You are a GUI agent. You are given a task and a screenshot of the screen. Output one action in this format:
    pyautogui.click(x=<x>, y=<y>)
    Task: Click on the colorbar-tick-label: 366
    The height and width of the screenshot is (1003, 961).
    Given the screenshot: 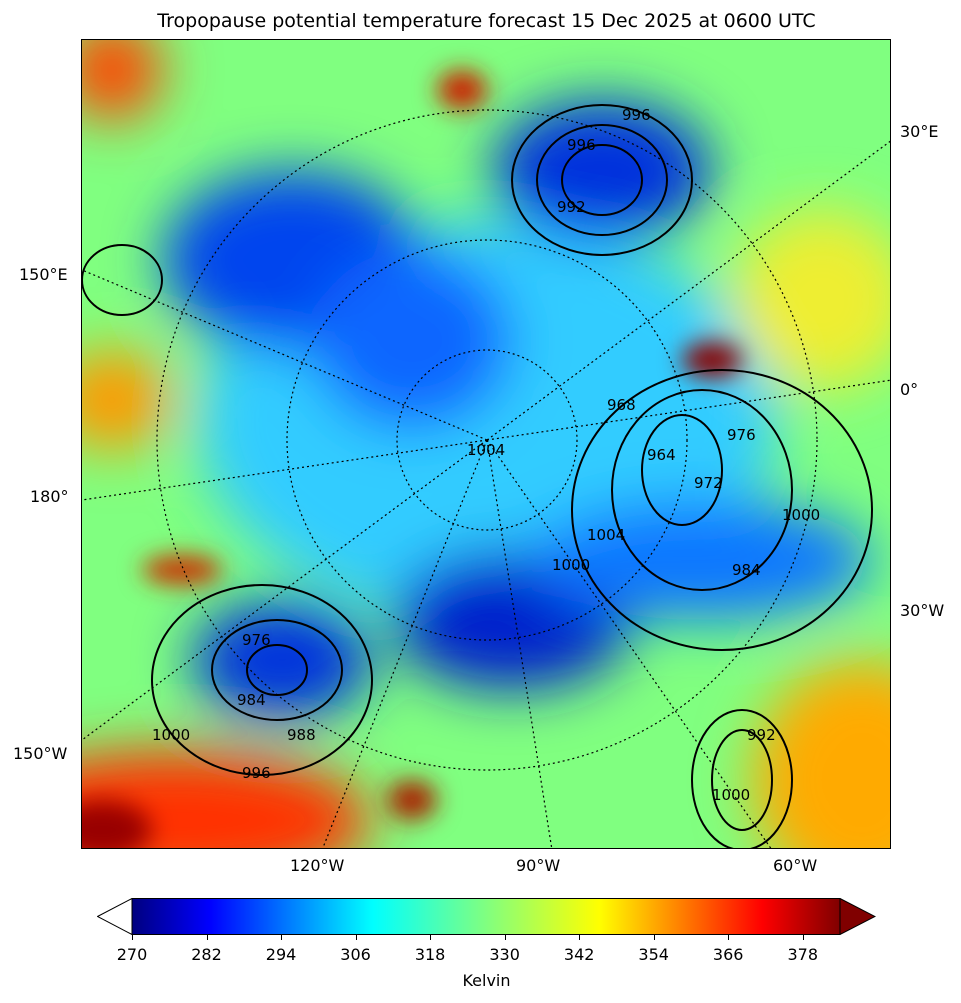 What is the action you would take?
    pyautogui.click(x=728, y=954)
    